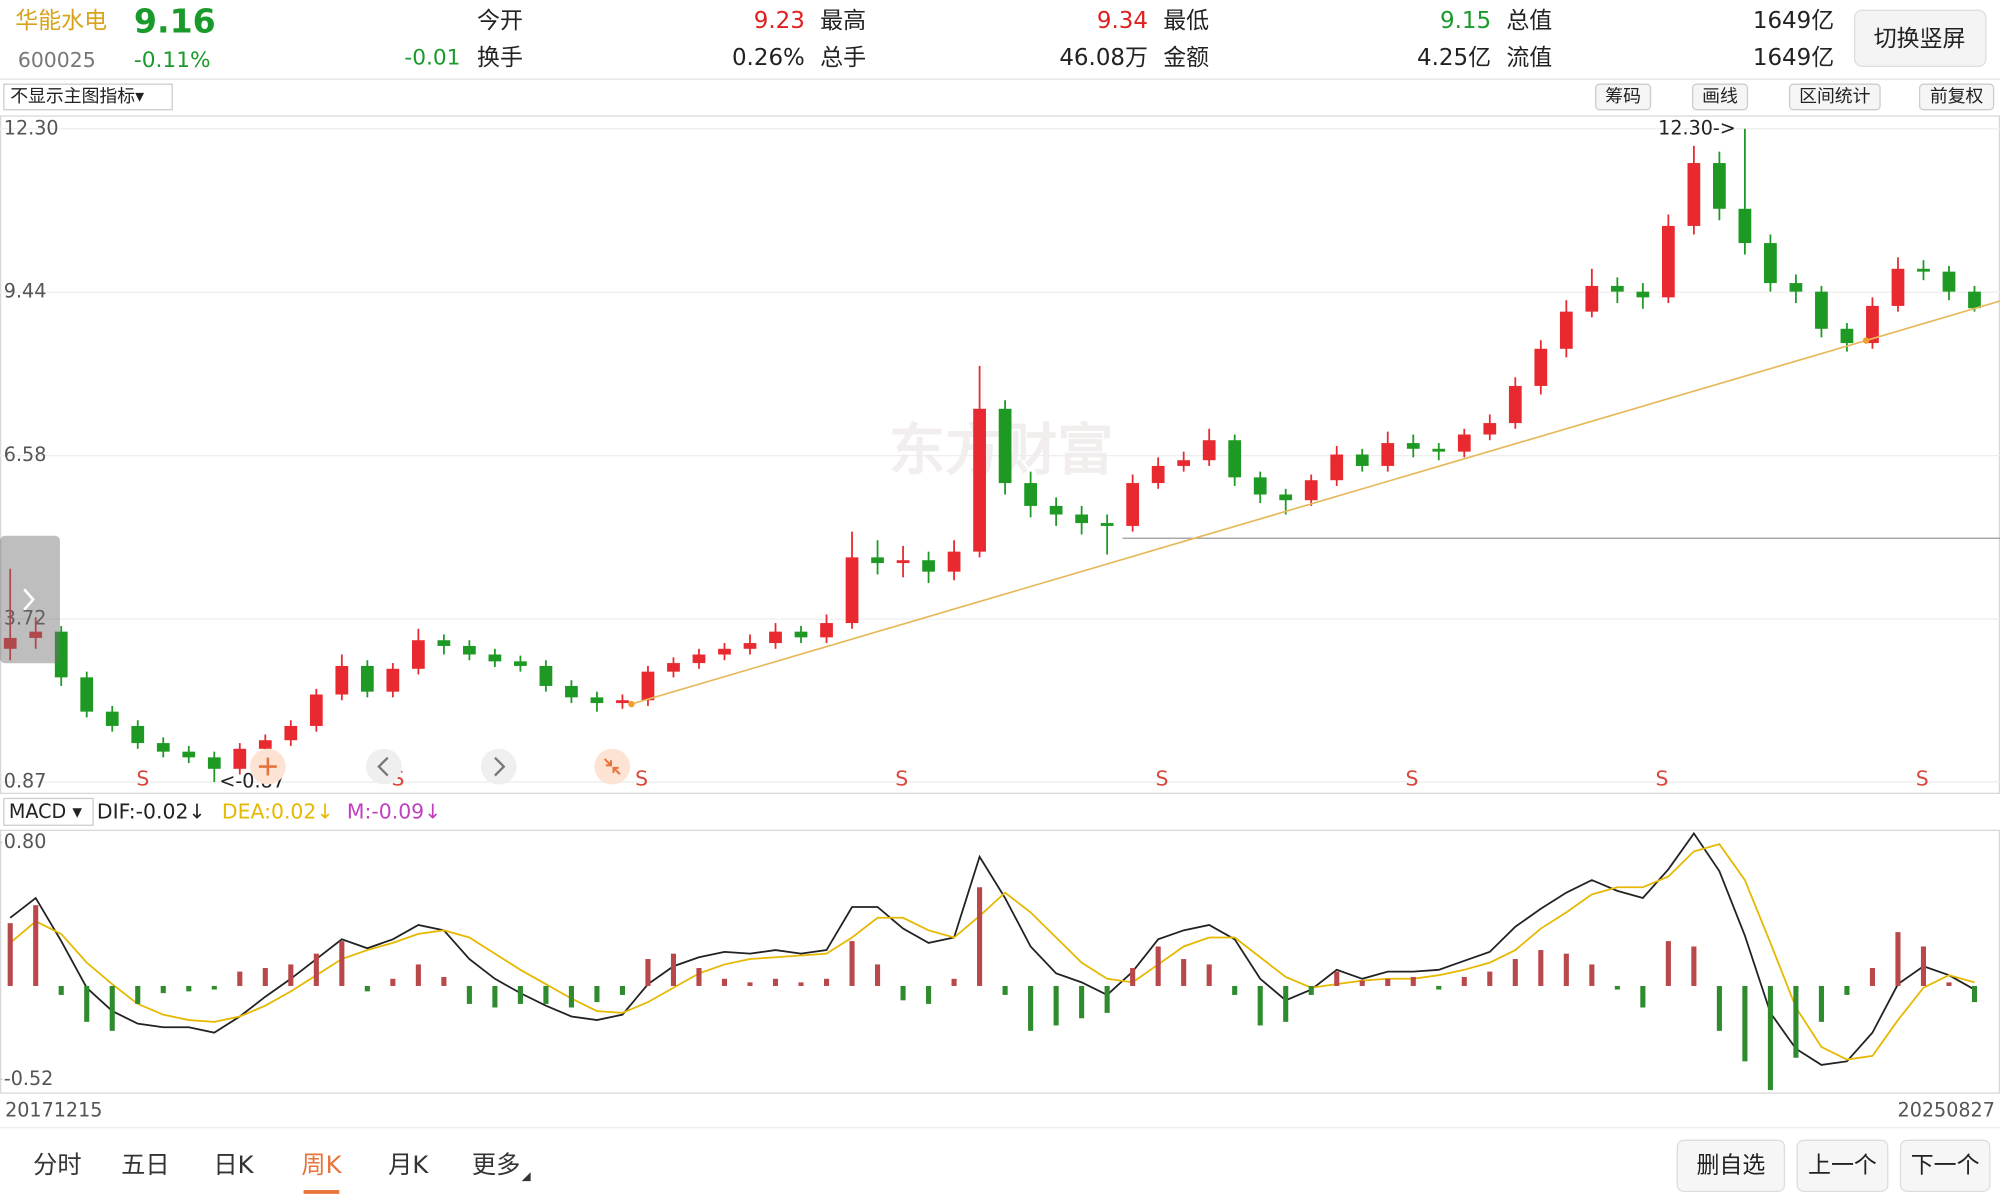 The height and width of the screenshot is (1200, 2000). Describe the element at coordinates (408, 1165) in the screenshot. I see `period-tab: 月K` at that location.